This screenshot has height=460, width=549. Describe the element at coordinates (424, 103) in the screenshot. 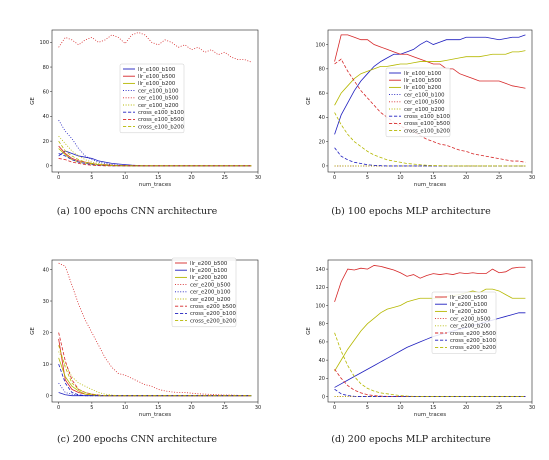

I see `legend-entry: cer_e100_b500` at that location.